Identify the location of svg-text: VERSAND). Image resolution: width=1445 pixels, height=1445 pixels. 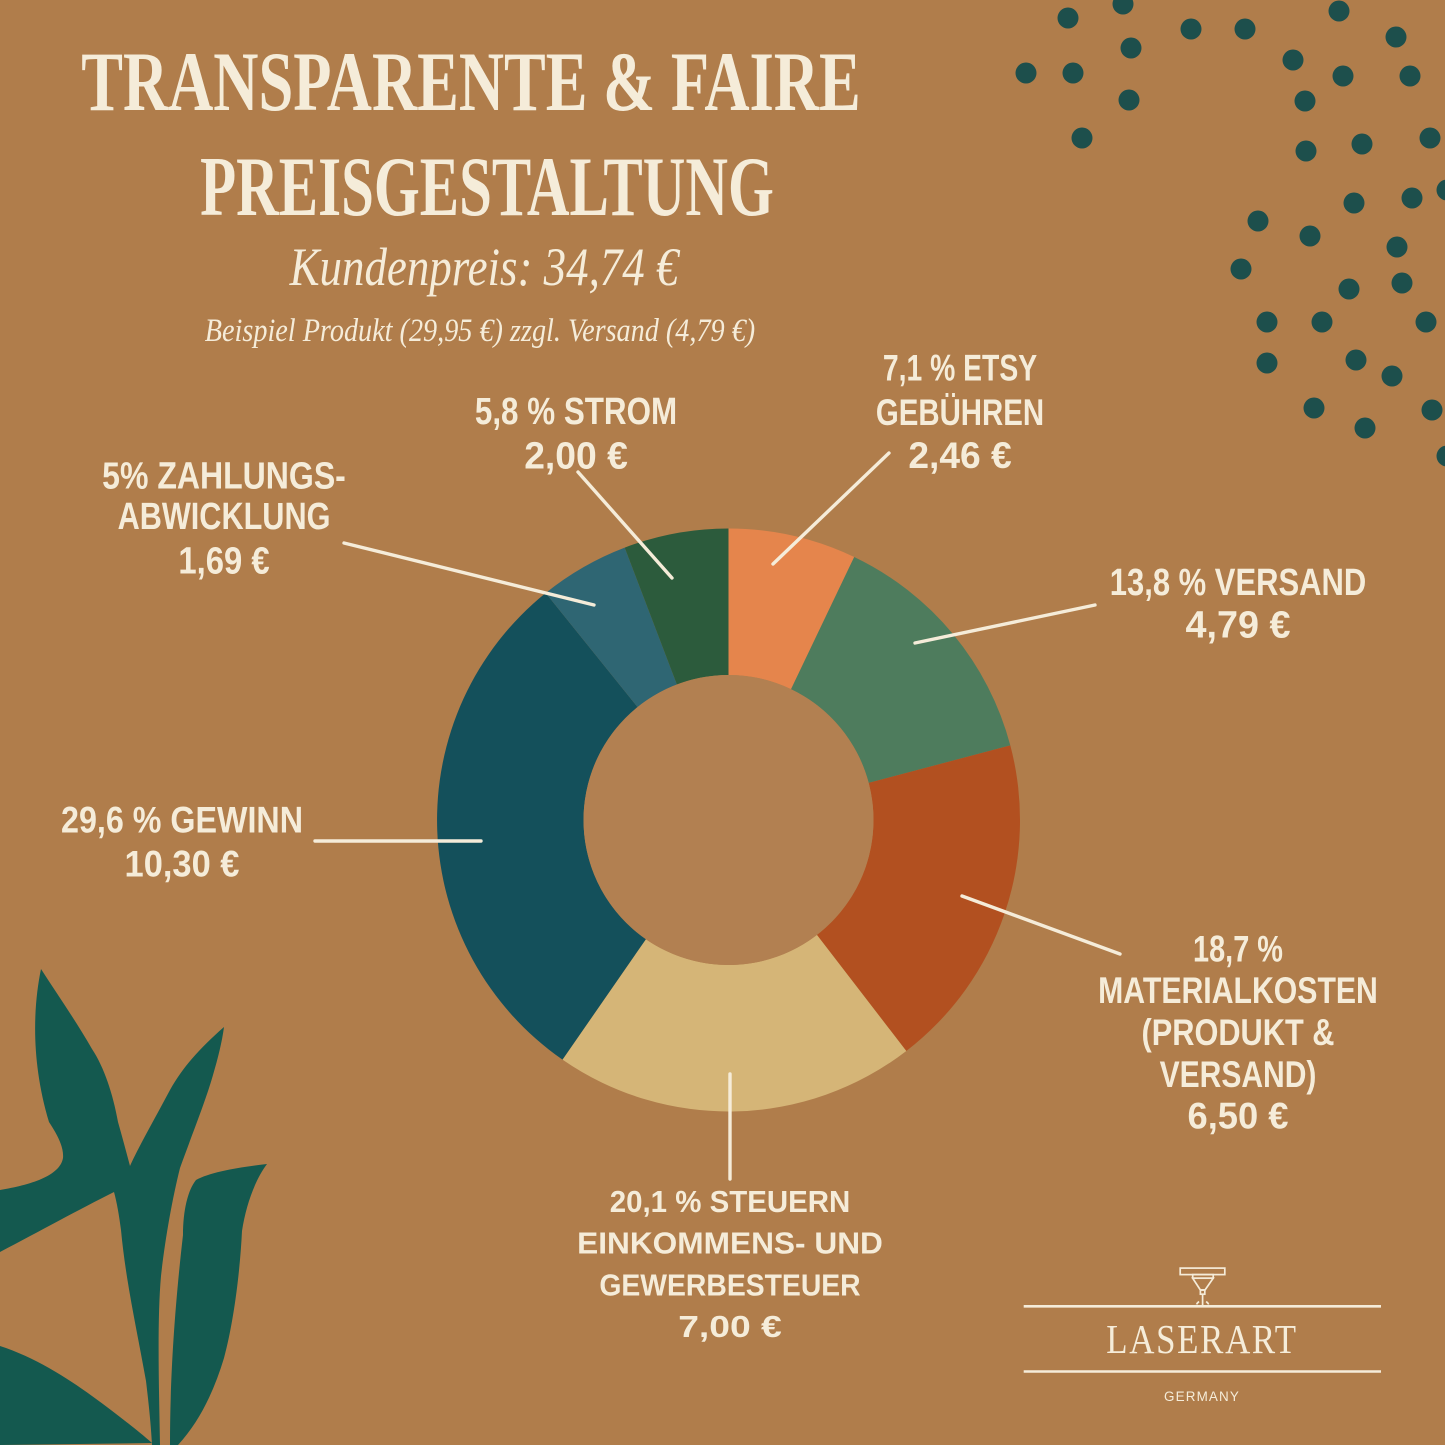
(1238, 1075).